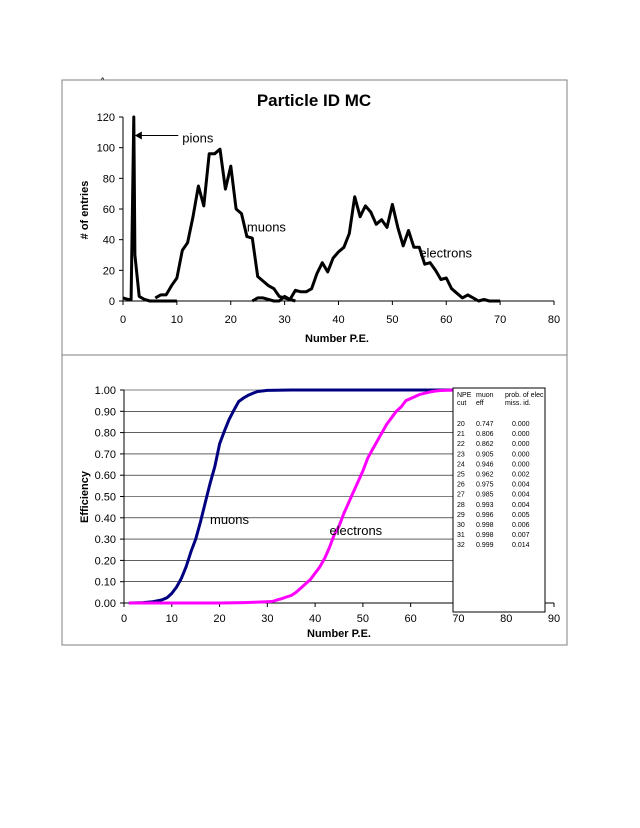 The width and height of the screenshot is (640, 828). Describe the element at coordinates (339, 634) in the screenshot. I see `bottom-x-axis-label: Number P.E.` at that location.